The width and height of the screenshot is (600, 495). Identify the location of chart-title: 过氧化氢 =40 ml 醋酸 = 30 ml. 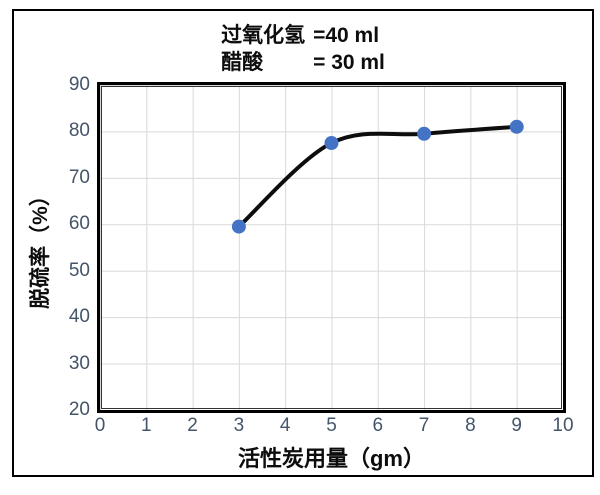
(303, 49).